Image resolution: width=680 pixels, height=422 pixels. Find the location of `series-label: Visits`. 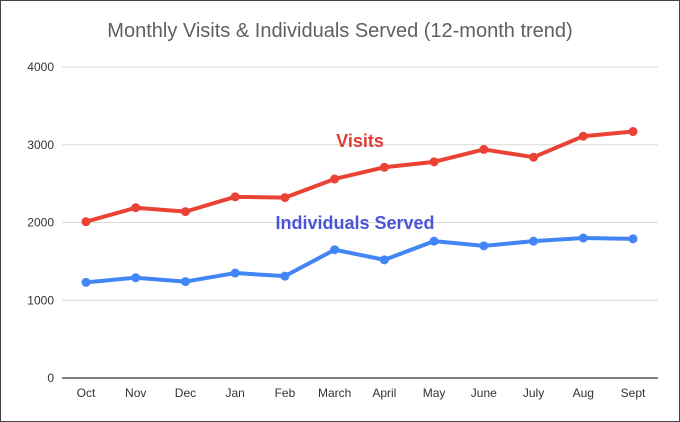

series-label: Visits is located at coordinates (360, 141).